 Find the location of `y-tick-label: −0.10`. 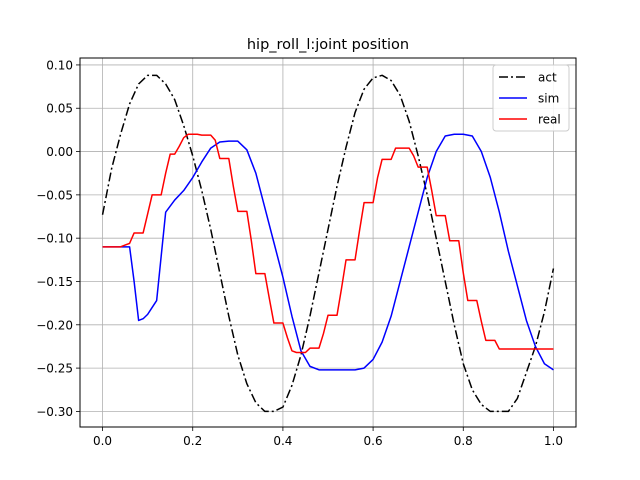

y-tick-label: −0.10 is located at coordinates (54, 239).